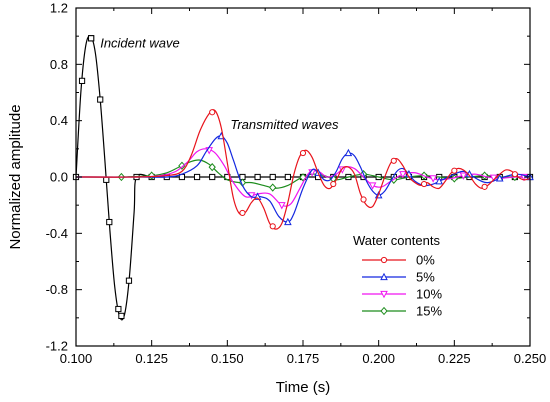  Describe the element at coordinates (398, 260) in the screenshot. I see `legend-item-0pct: 0%` at that location.